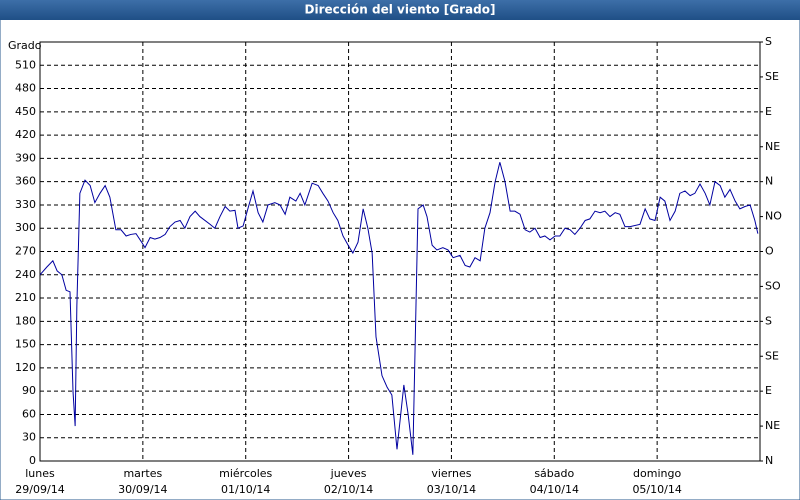 This screenshot has width=800, height=500. Describe the element at coordinates (554, 489) in the screenshot. I see `x-tick-date: 04/10/14` at that location.